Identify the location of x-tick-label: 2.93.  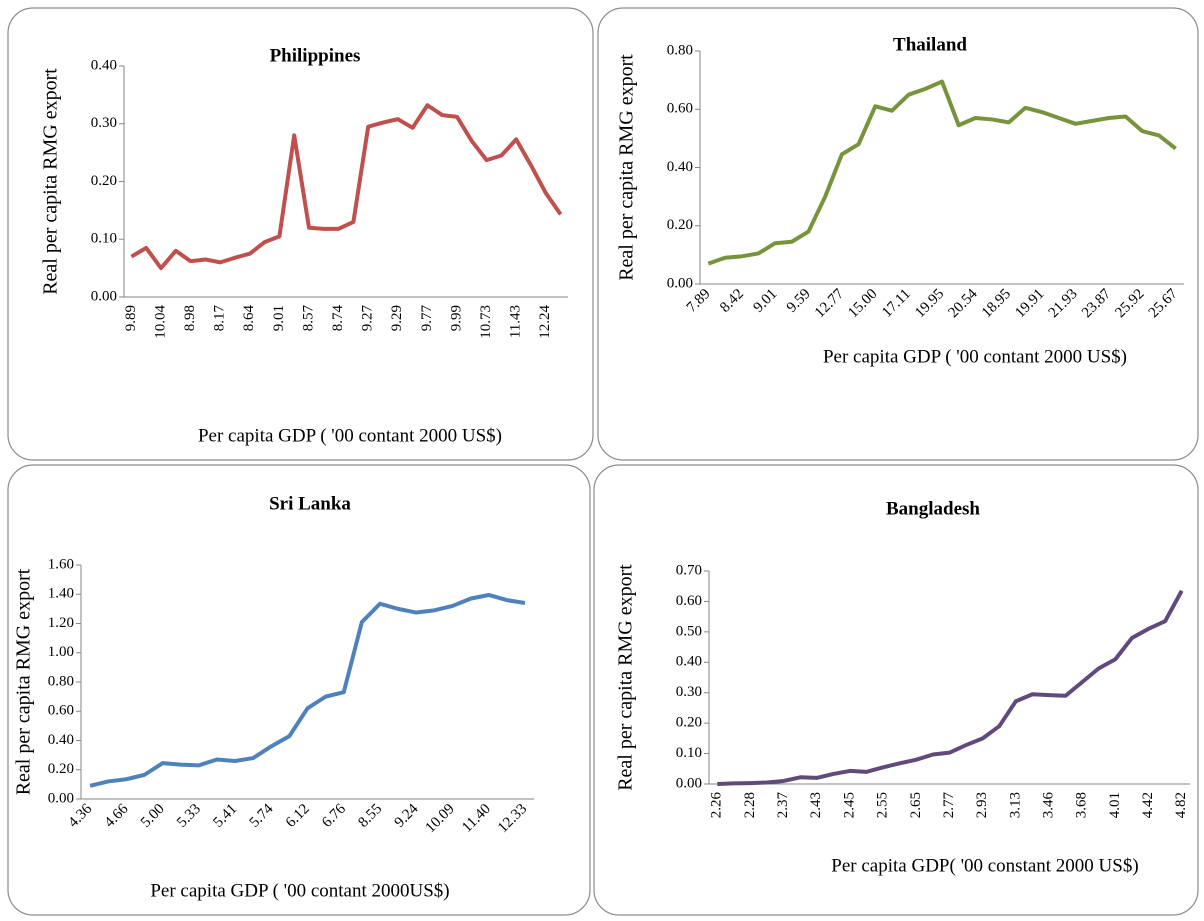
(982, 805).